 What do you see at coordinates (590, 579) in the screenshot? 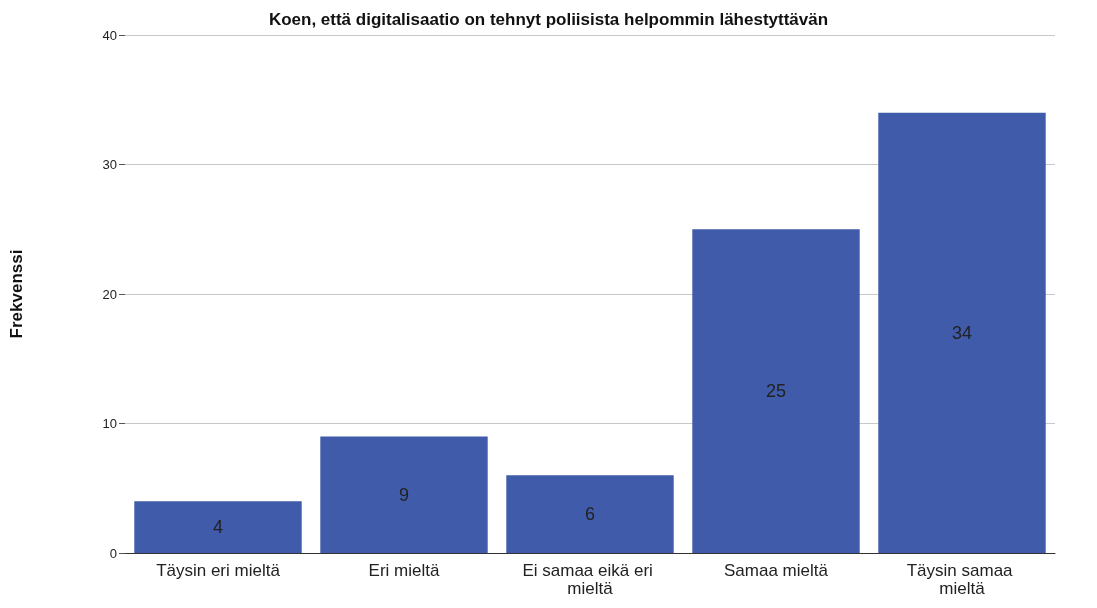
I see `x-tick-label: Ei samaa eikä eri mieltä` at bounding box center [590, 579].